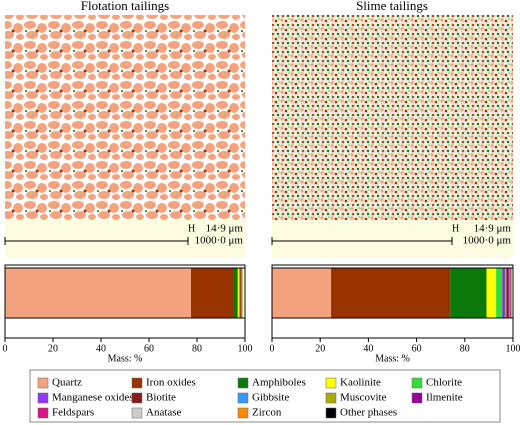 Image resolution: width=520 pixels, height=425 pixels. Describe the element at coordinates (363, 398) in the screenshot. I see `legend-label: Muscovite` at that location.